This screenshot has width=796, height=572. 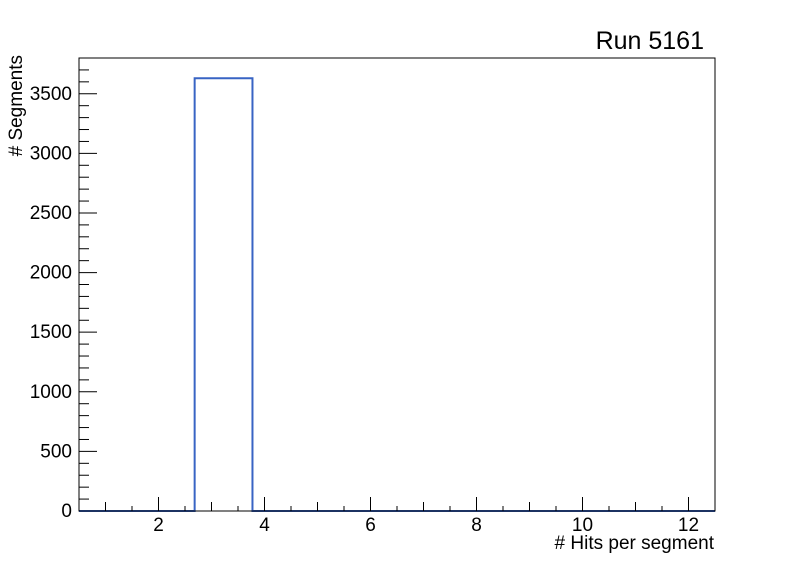 I want to click on y-tick-label: 3000, so click(x=51, y=153).